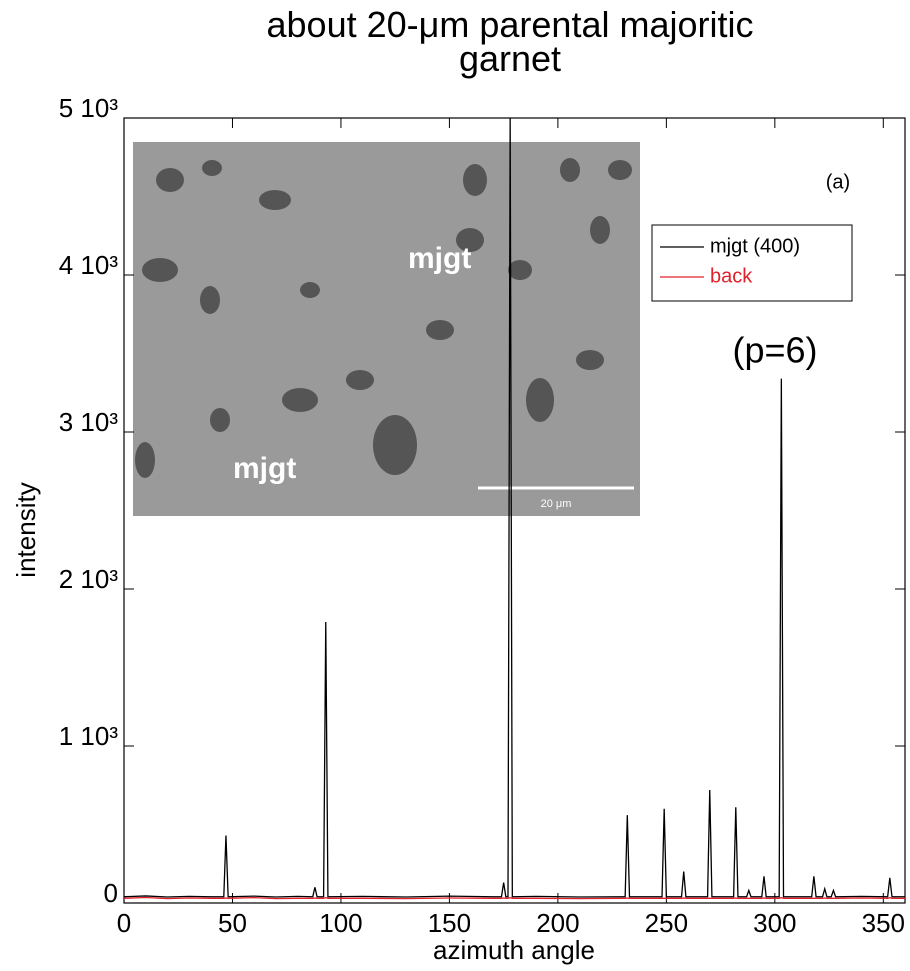 The height and width of the screenshot is (971, 910). Describe the element at coordinates (89, 579) in the screenshot. I see `y-tick-label: 2 10³` at that location.